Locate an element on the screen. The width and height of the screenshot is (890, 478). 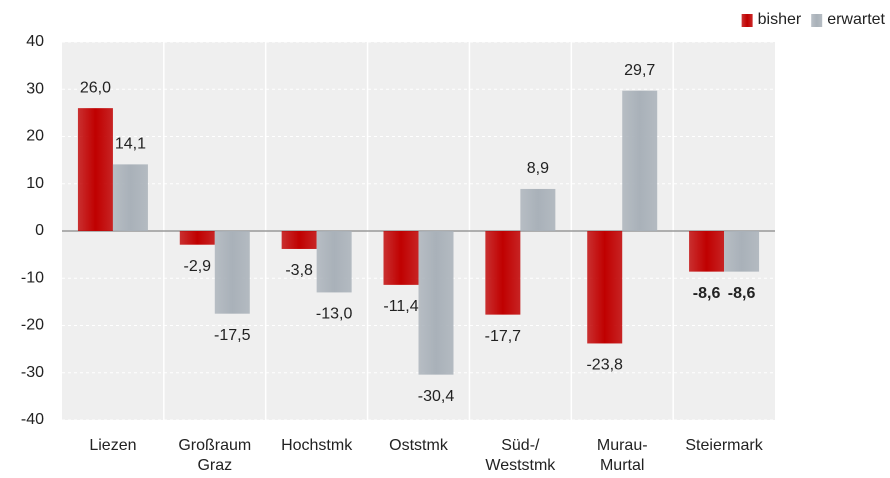
value-label: -13,0 is located at coordinates (334, 314).